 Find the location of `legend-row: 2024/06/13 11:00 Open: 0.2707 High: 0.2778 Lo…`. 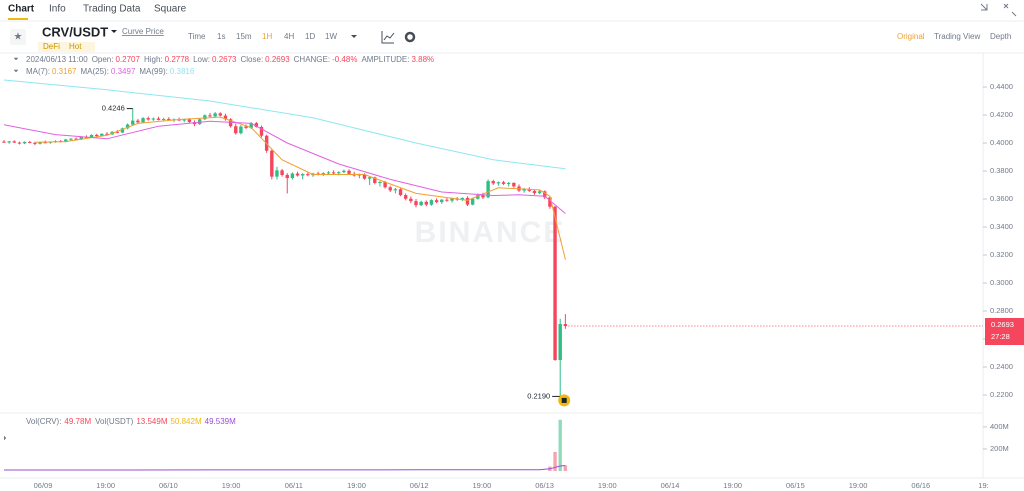

legend-row: 2024/06/13 11:00 Open: 0.2707 High: 0.2778 Lo… is located at coordinates (230, 59).